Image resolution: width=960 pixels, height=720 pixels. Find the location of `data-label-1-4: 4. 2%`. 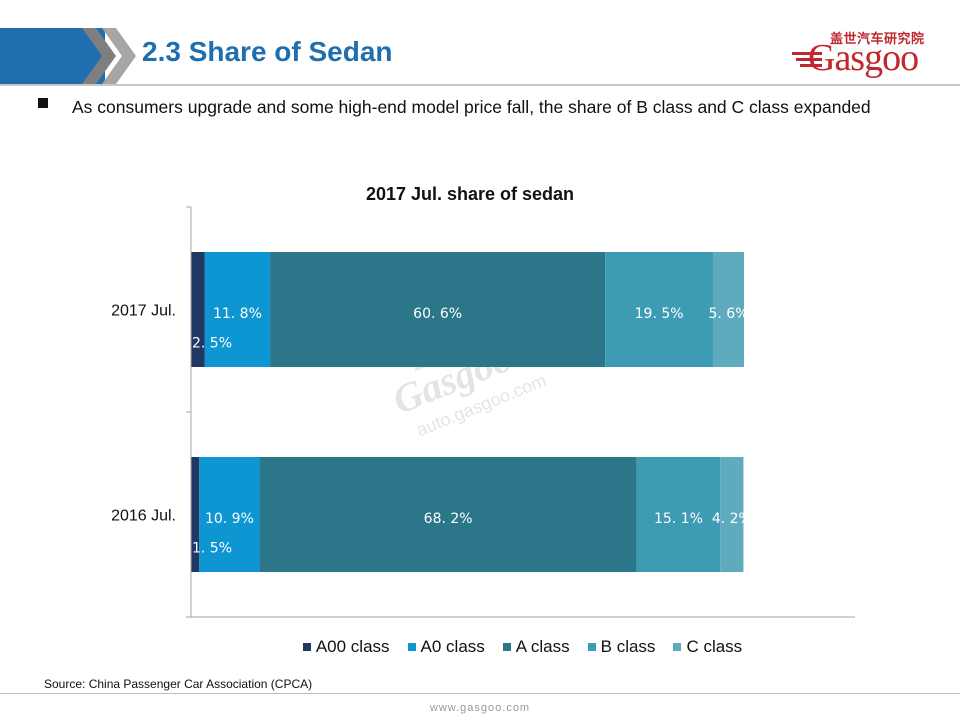

data-label-1-4: 4. 2% is located at coordinates (732, 519).